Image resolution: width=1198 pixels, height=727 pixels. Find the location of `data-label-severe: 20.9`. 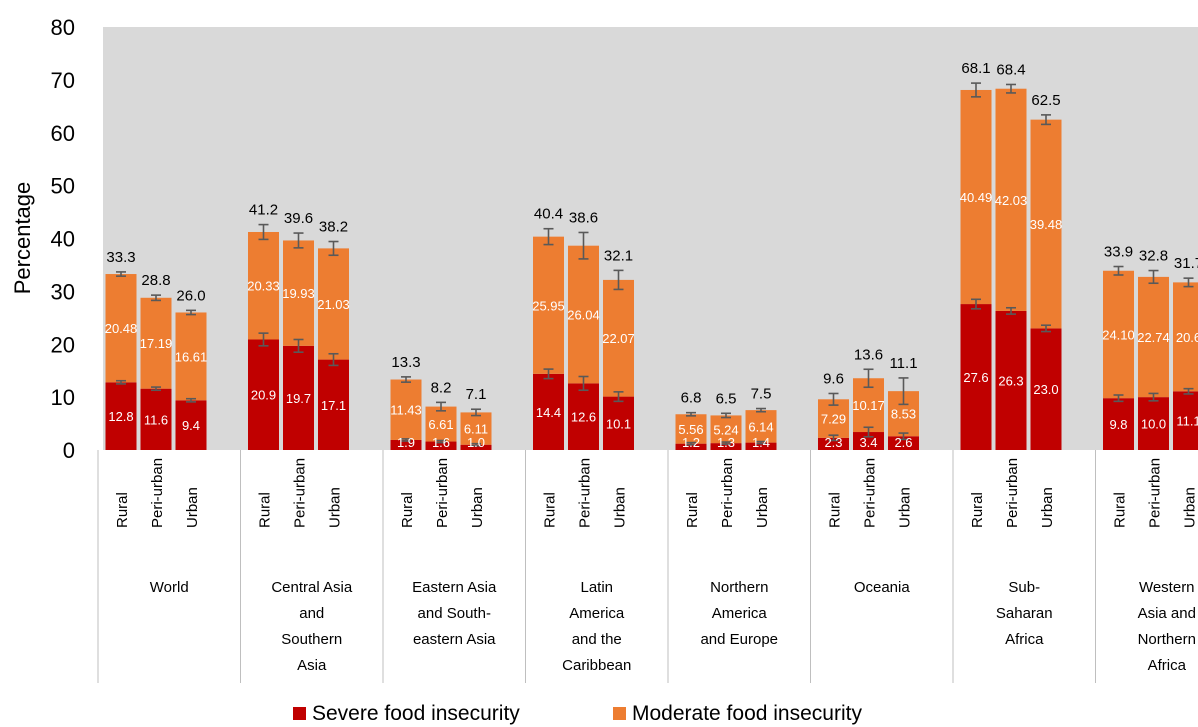

data-label-severe: 20.9 is located at coordinates (263, 395).